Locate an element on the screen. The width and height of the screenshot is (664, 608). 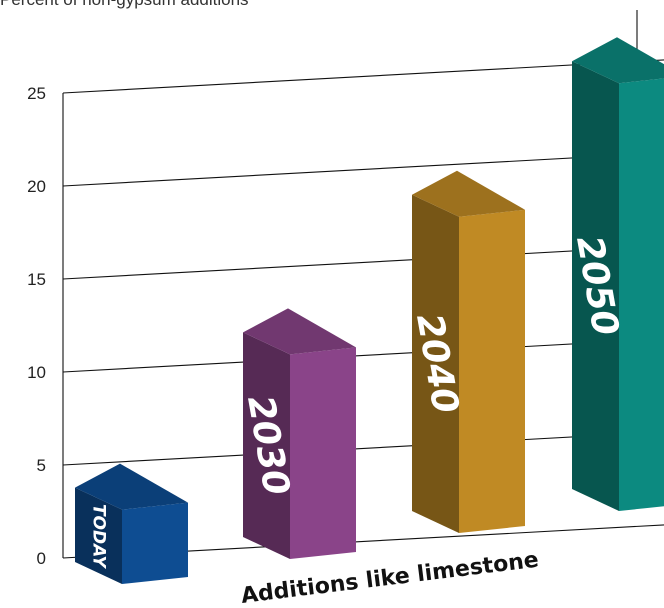
bar-2040: 2040 is located at coordinates (466, 352).